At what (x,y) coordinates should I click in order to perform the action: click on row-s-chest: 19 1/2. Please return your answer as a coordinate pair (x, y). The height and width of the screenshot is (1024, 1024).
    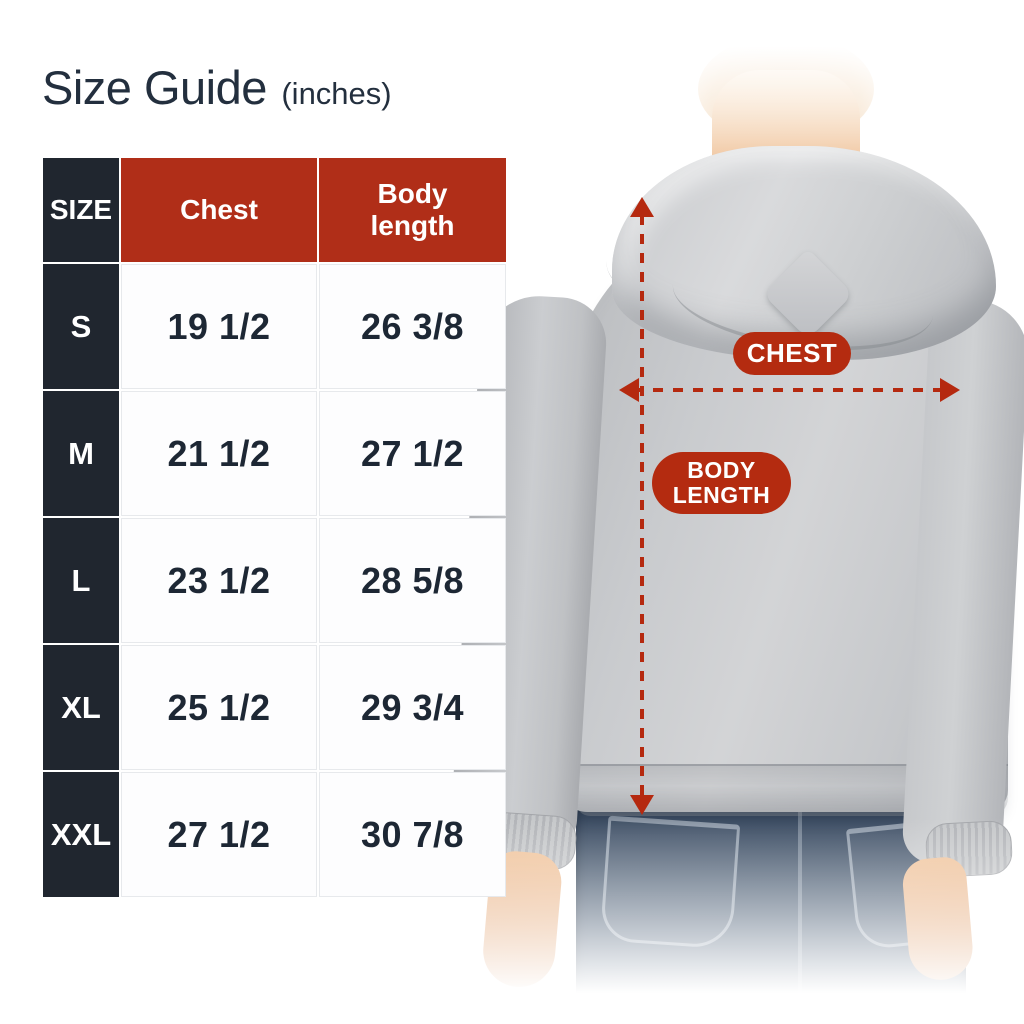
    Looking at the image, I should click on (219, 326).